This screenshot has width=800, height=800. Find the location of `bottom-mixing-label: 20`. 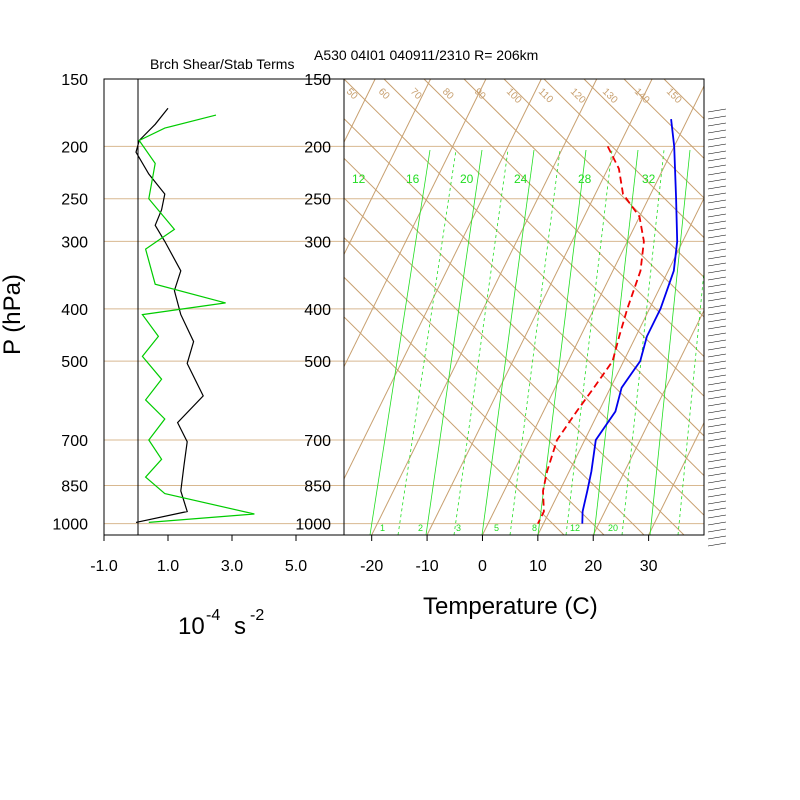

bottom-mixing-label: 20 is located at coordinates (613, 528).